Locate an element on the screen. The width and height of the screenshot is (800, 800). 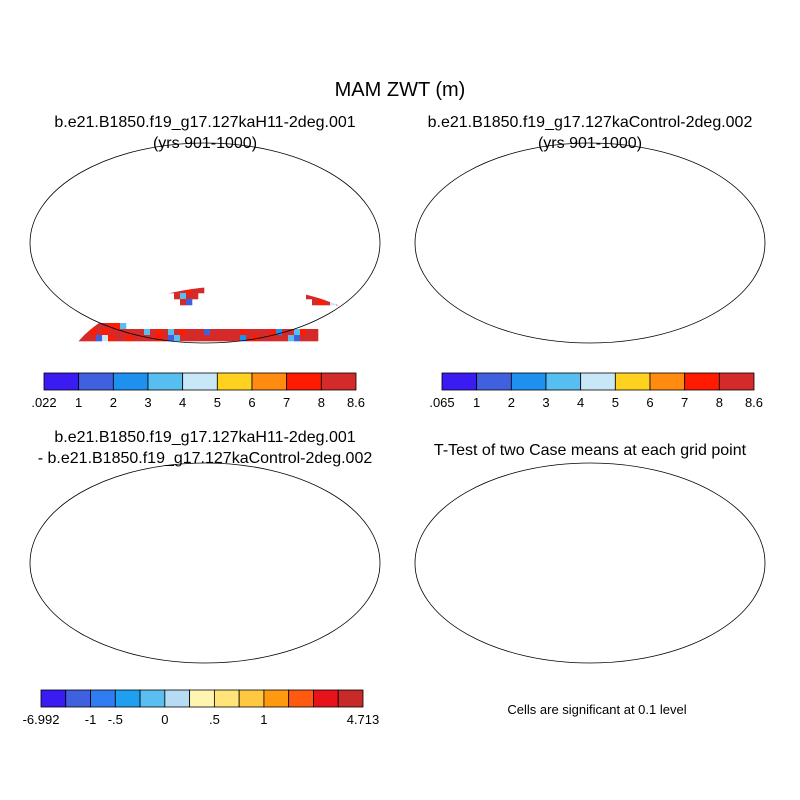
panel-b-colorbar-tick-label: 4 is located at coordinates (580, 402).